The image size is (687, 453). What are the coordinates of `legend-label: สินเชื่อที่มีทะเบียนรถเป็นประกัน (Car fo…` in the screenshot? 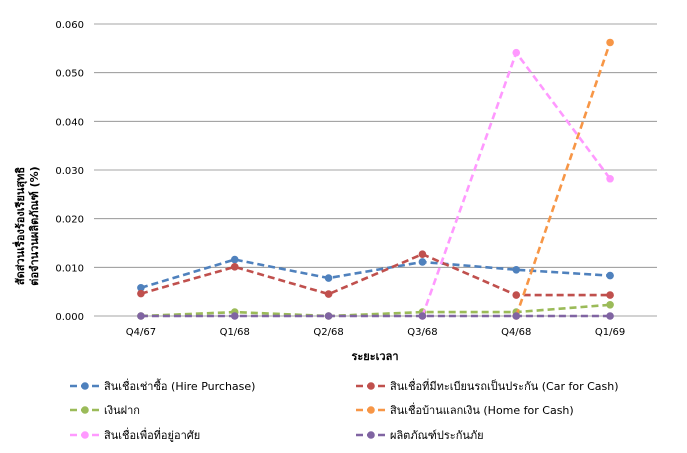 It's located at (504, 385).